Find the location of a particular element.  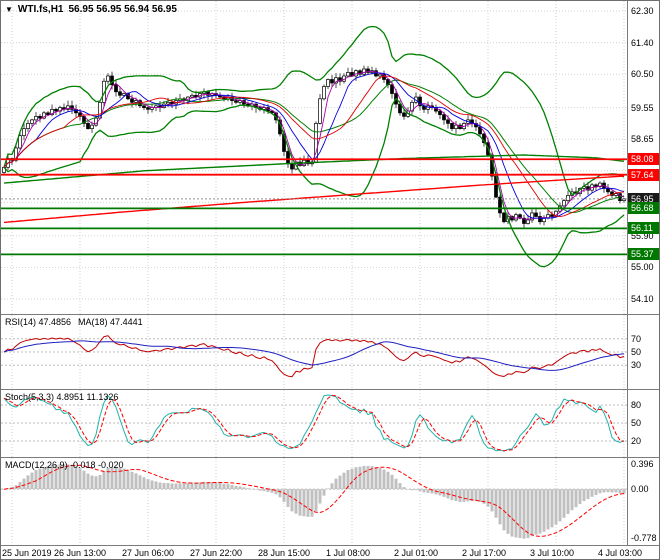

symbol-timeframe-label: WTI.fs,H1 is located at coordinates (40, 9).